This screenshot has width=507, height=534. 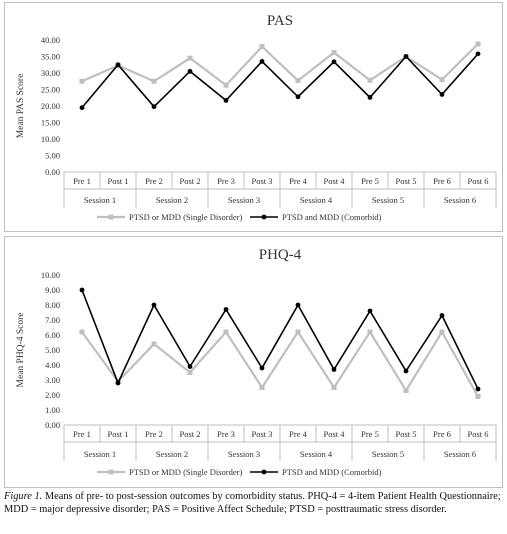 I want to click on y-tick-label: 4.00, so click(x=52, y=365).